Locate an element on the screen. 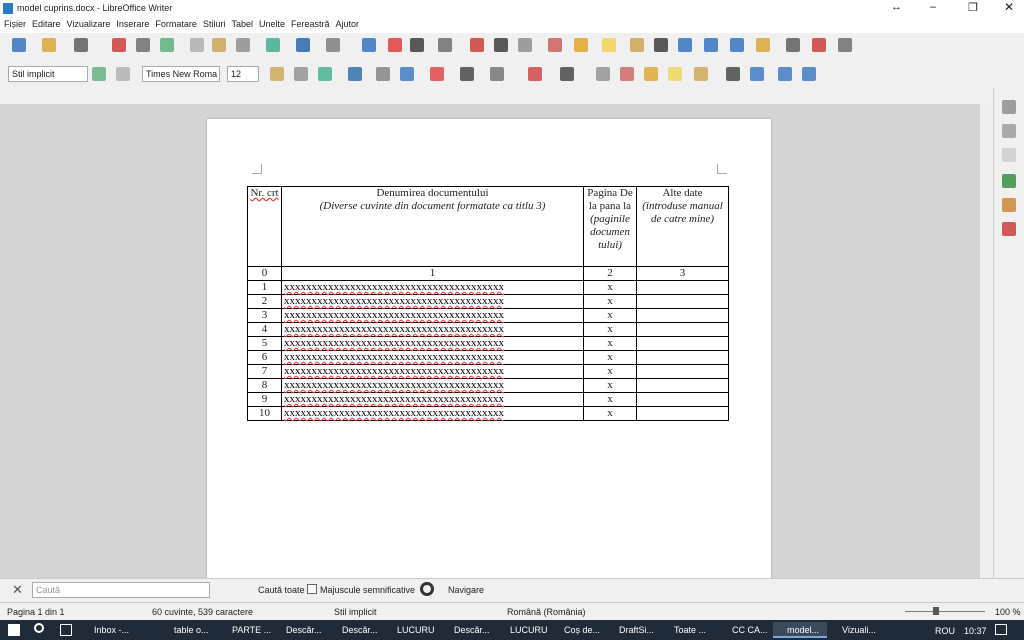 This screenshot has height=640, width=1024. close-find: ✕ is located at coordinates (17, 589).